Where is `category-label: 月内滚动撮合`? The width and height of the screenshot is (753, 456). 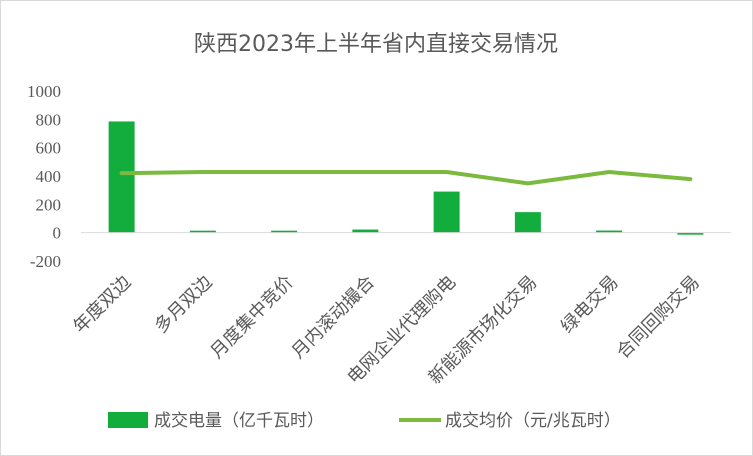
category-label: 月内滚动撮合 is located at coordinates (333, 317).